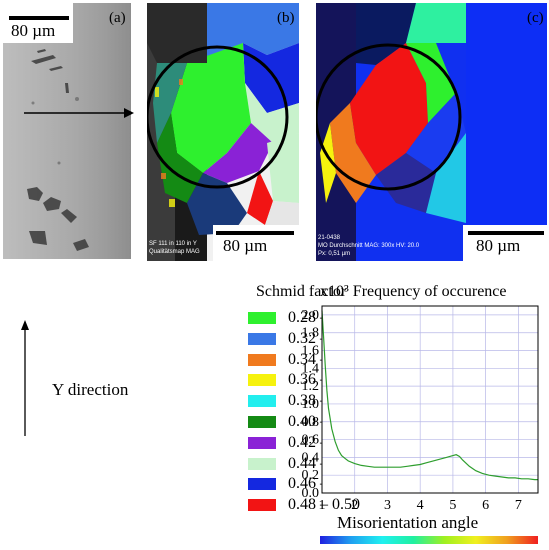 The image size is (549, 550). What do you see at coordinates (506, 233) in the screenshot?
I see `scale-bar-c` at bounding box center [506, 233].